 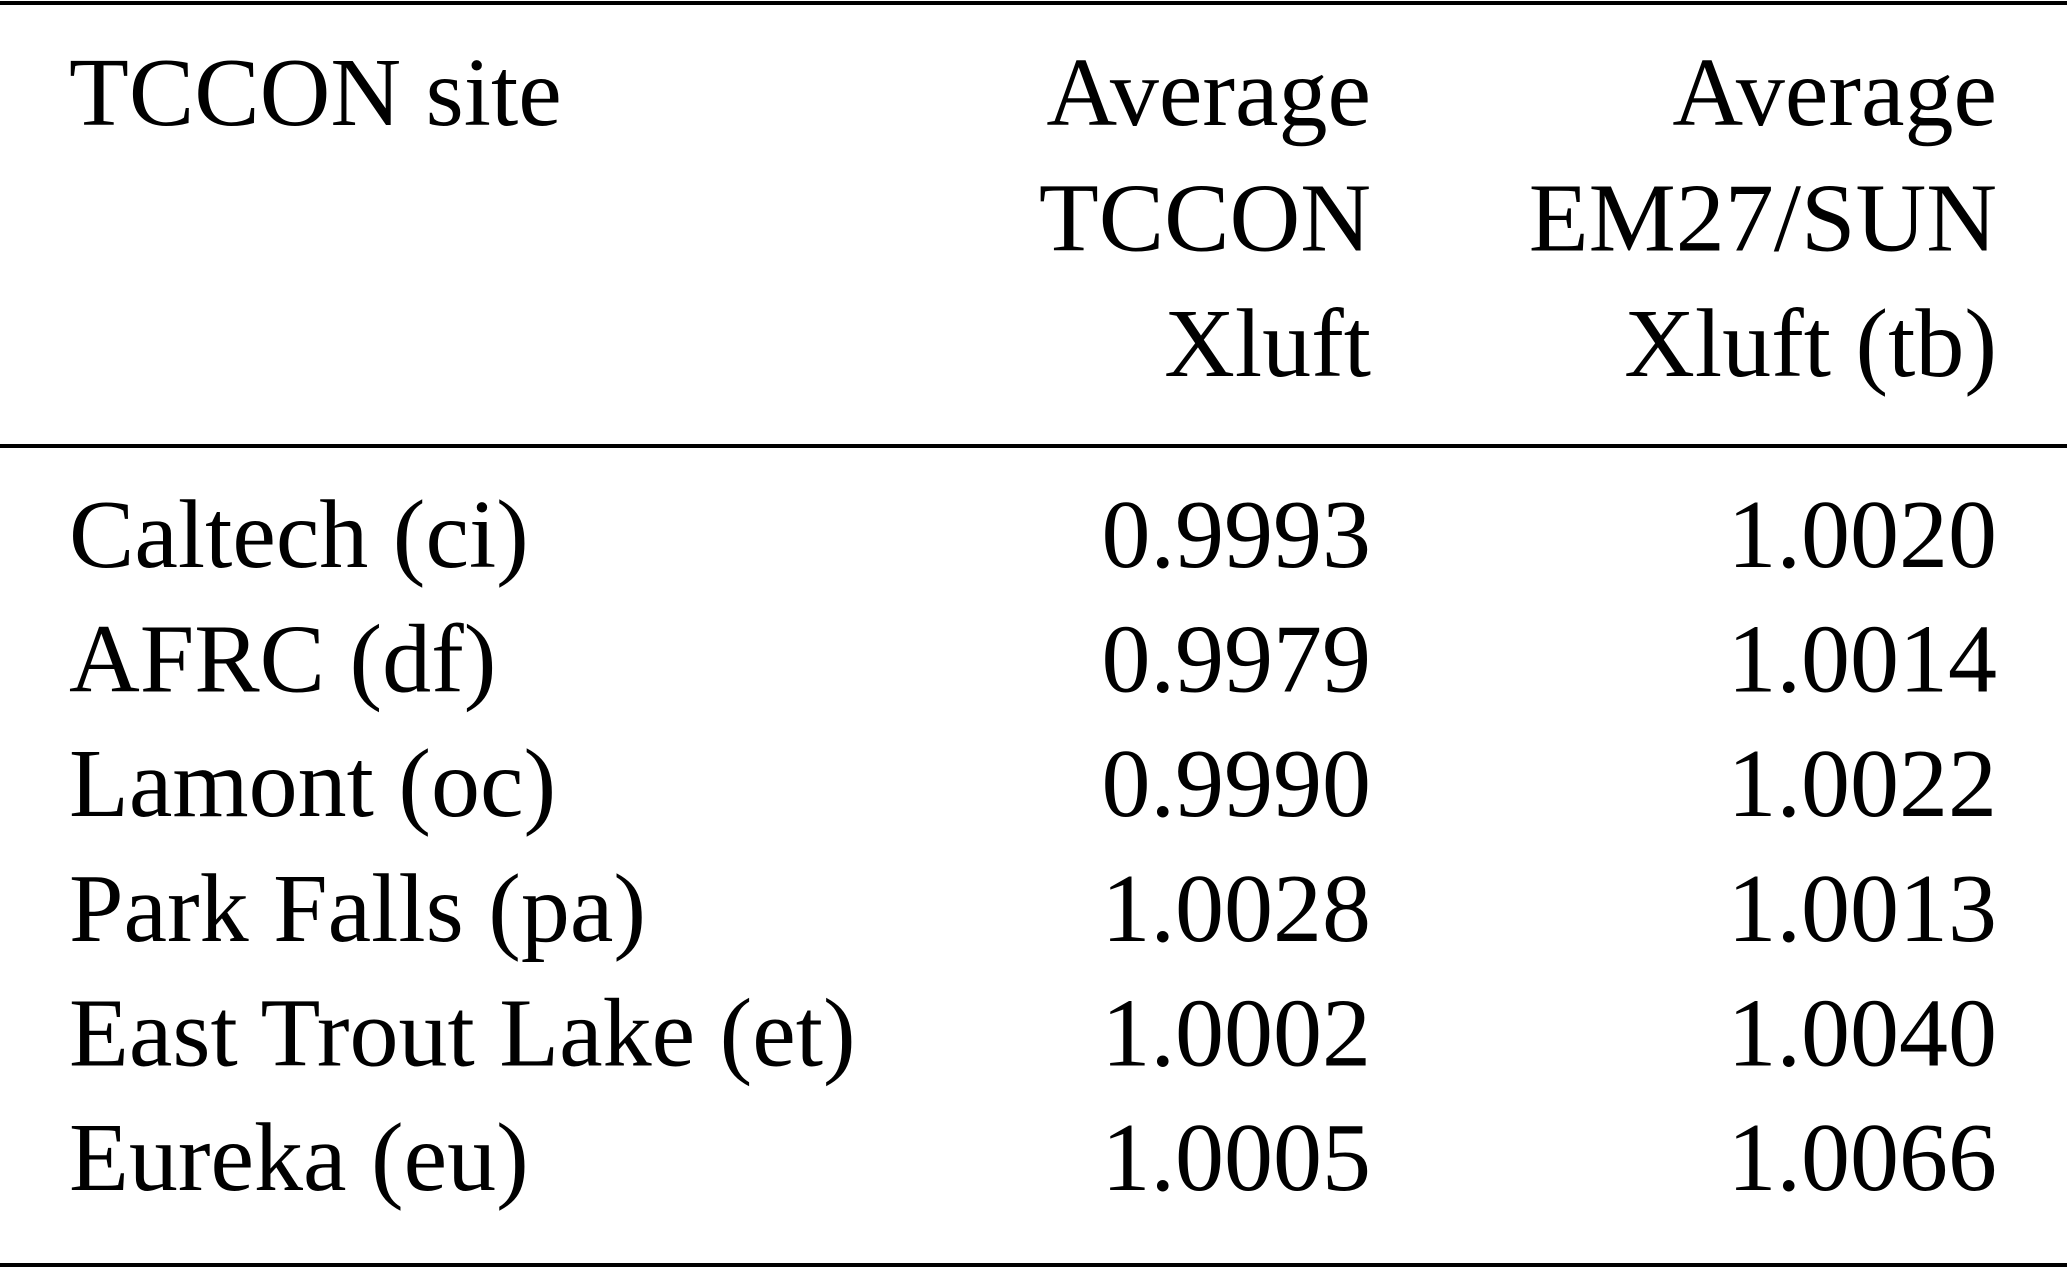 I want to click on table-cell: Park Falls (pa), so click(x=357, y=909).